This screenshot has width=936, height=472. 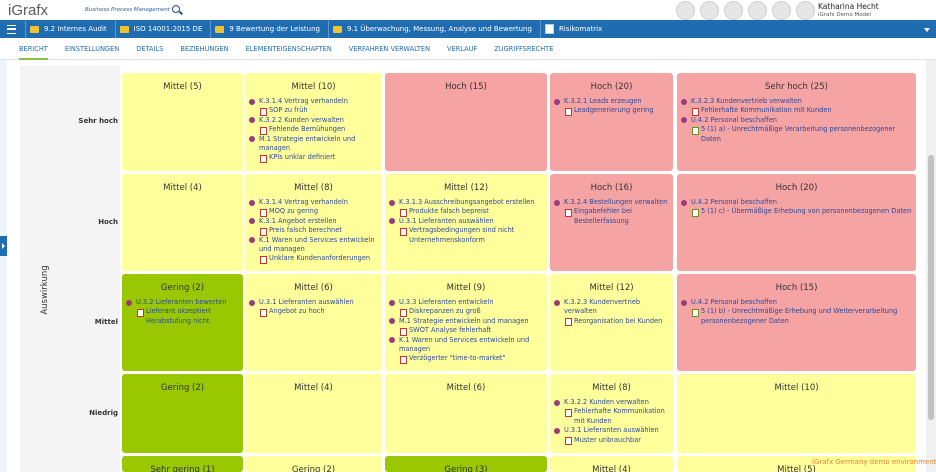 I want to click on breadcrumb: ISO 14001:2015 DE, so click(x=162, y=29).